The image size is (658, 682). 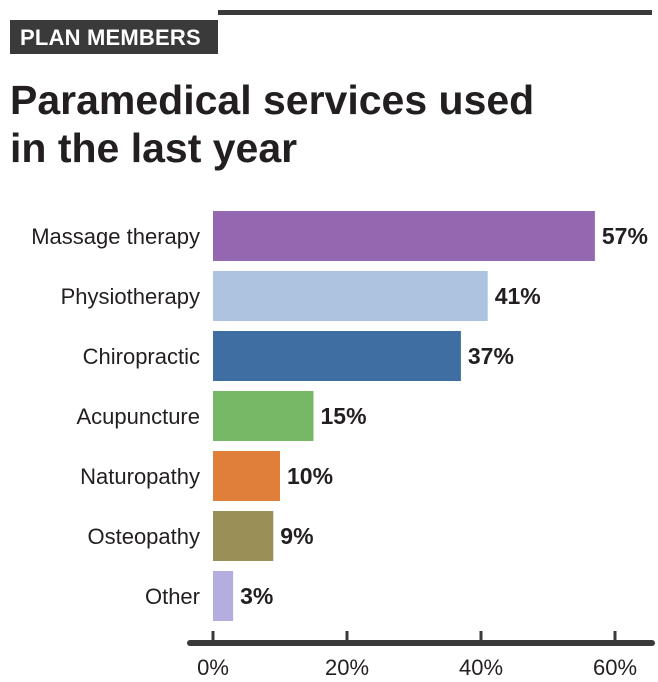 I want to click on category-label: Osteopathy, so click(x=143, y=536).